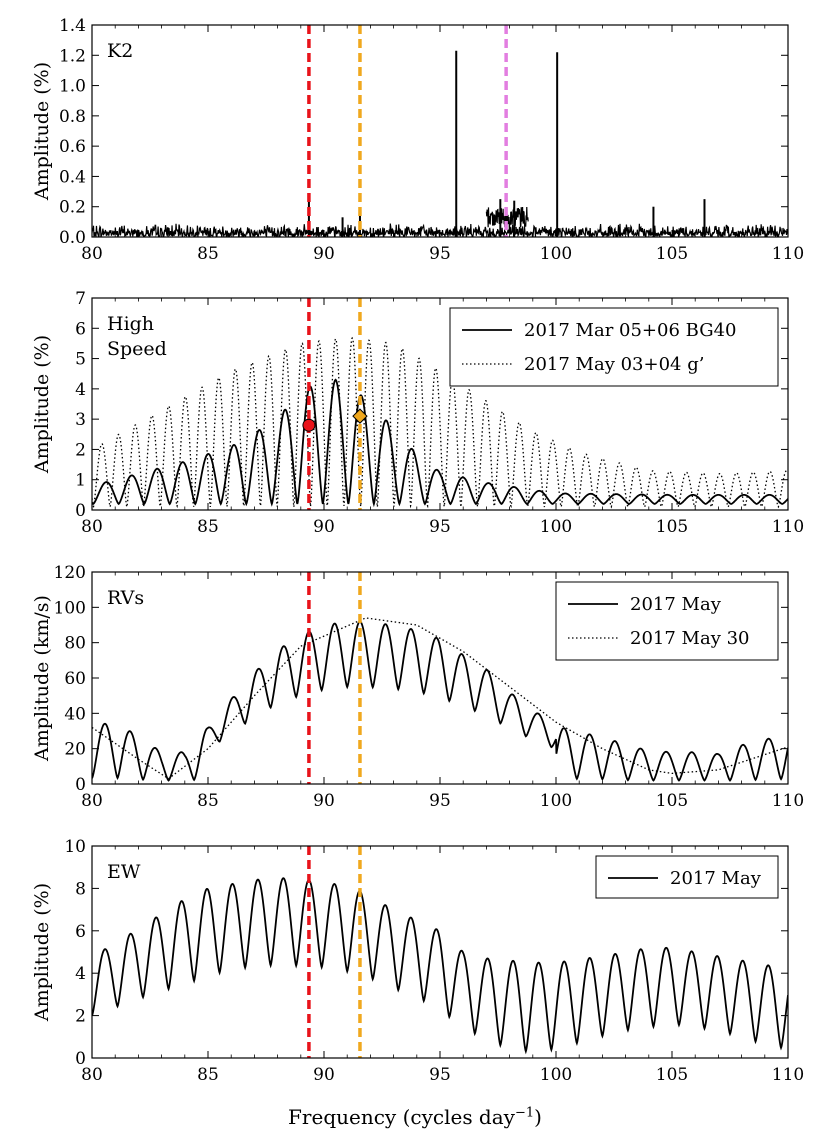 The width and height of the screenshot is (830, 1142). Describe the element at coordinates (75, 644) in the screenshot. I see `y-tick-label: 80` at that location.